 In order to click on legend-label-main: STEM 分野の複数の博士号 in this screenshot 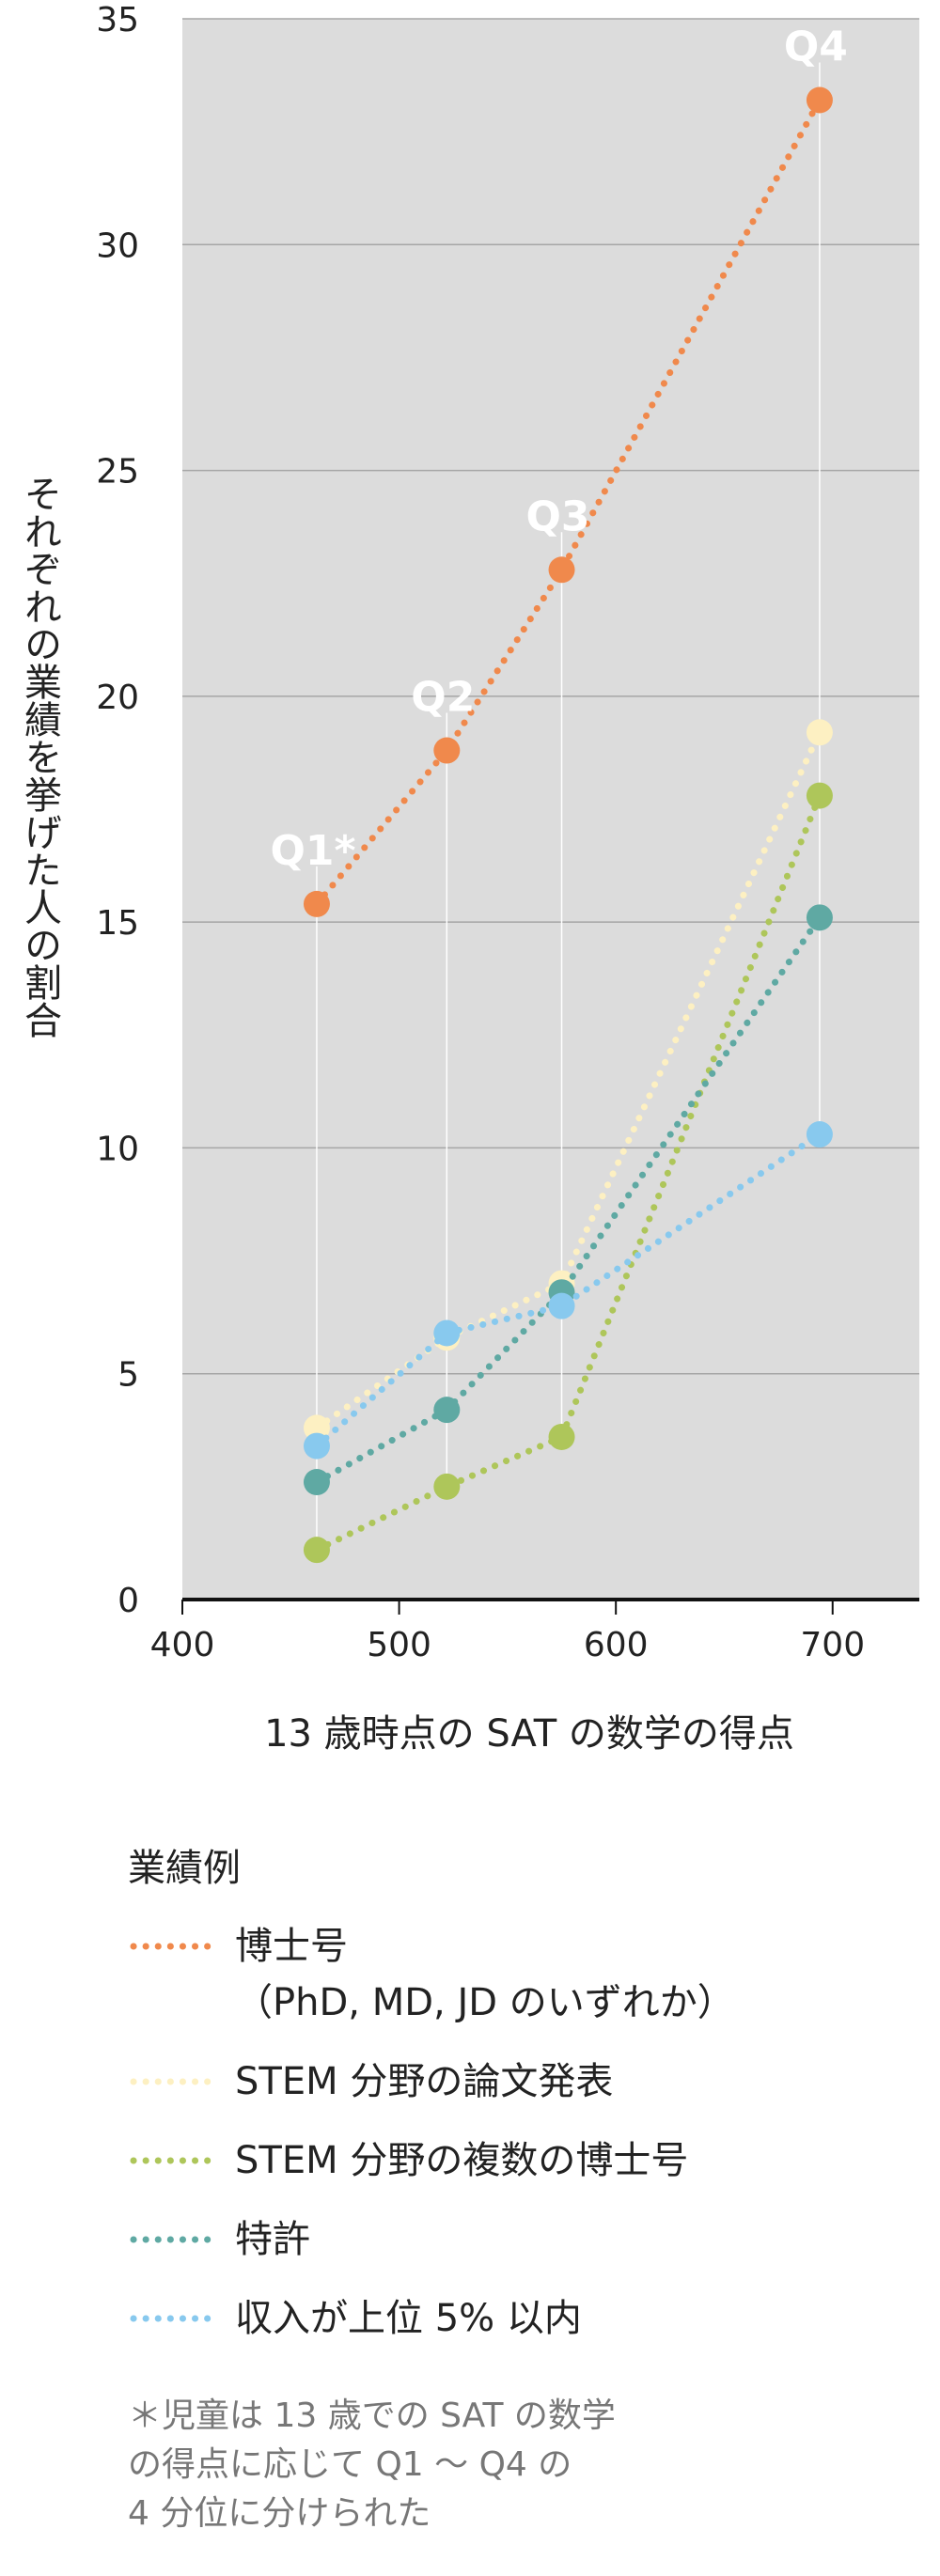, I will do `click(462, 2160)`.